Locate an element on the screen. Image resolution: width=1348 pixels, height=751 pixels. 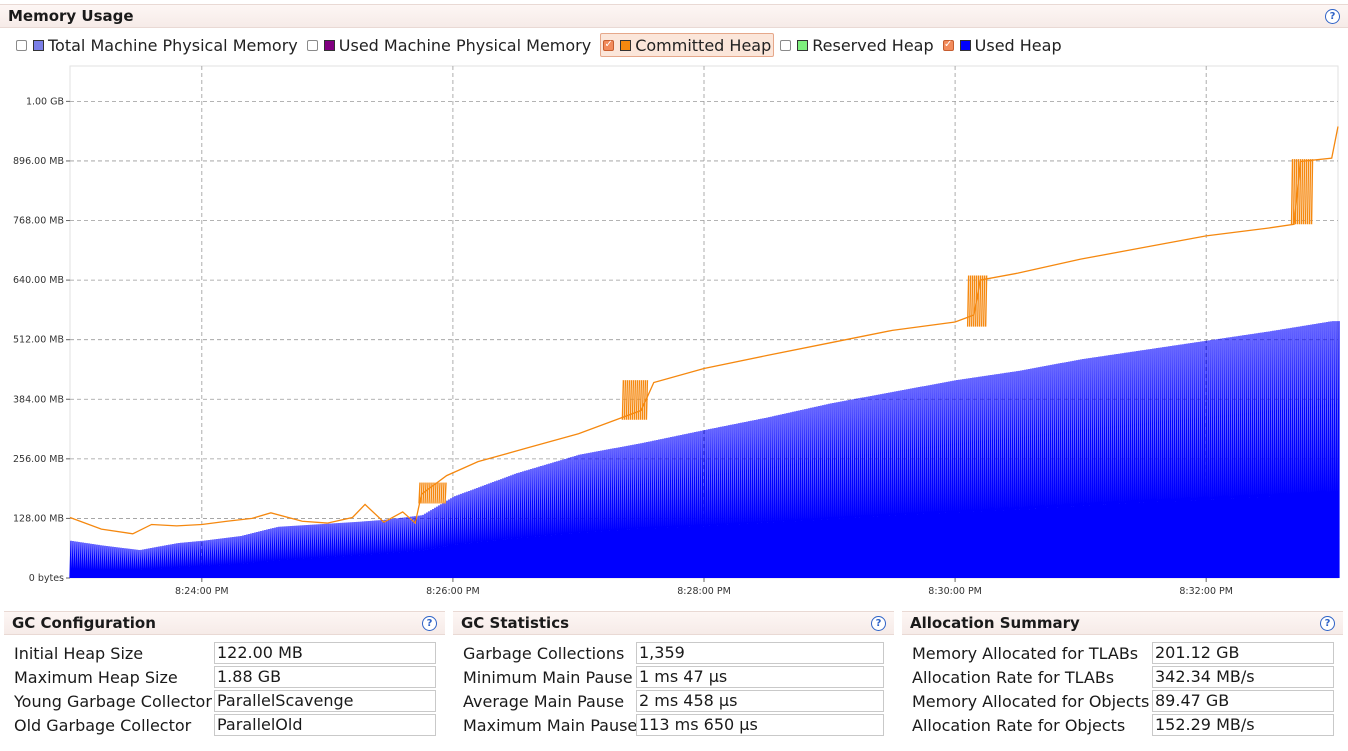
gc-statistics-header: GC Statistics ? is located at coordinates (673, 623).